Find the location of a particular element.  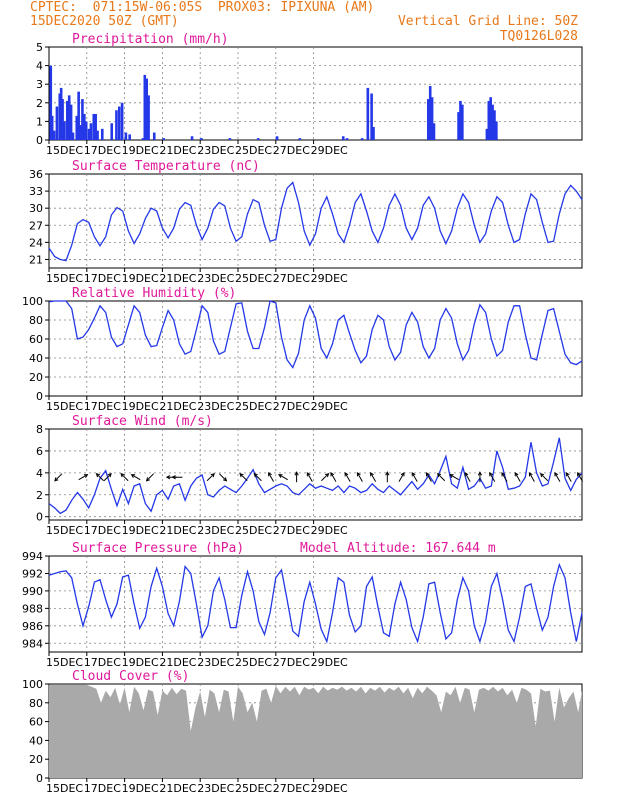

cloud-cover-title: Cloud Cover (%) is located at coordinates (130, 676).